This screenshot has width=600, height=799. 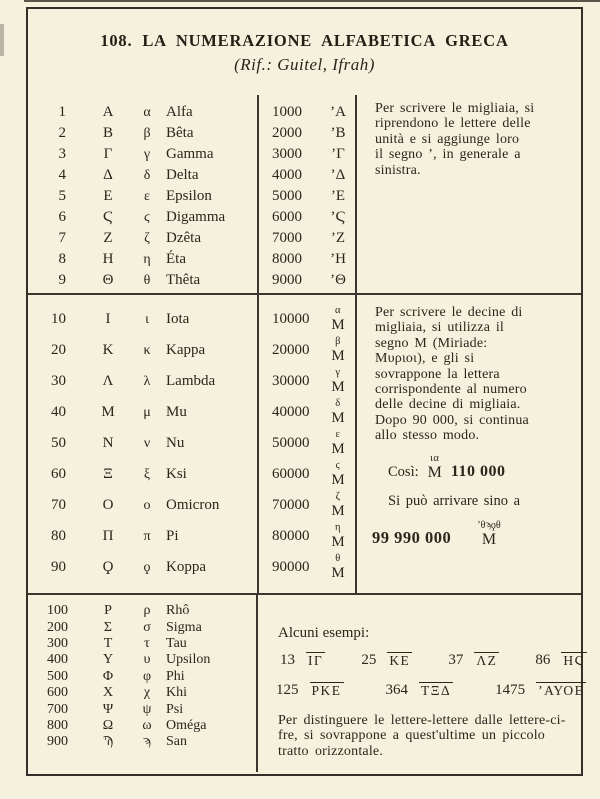 What do you see at coordinates (57, 709) in the screenshot?
I see `arabic-value: 700` at bounding box center [57, 709].